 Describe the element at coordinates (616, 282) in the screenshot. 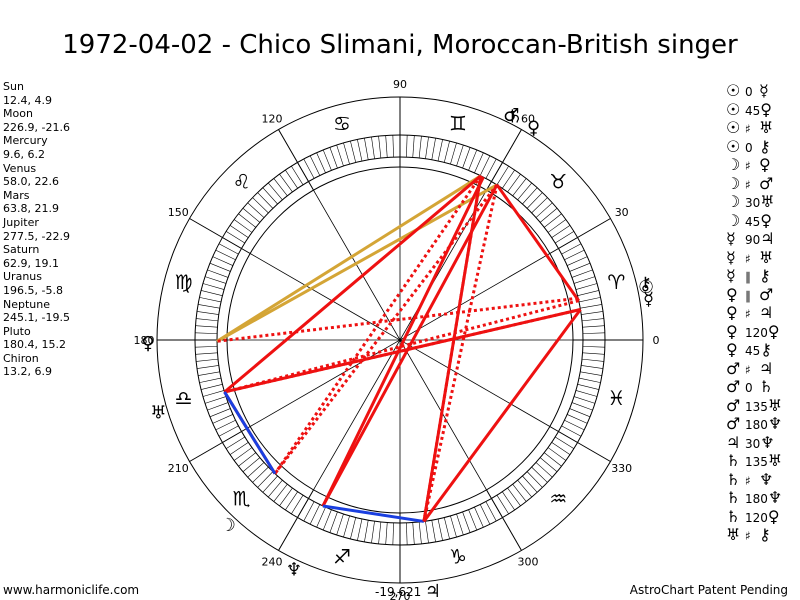

I see `zodiac-sign-icon: ♈` at that location.